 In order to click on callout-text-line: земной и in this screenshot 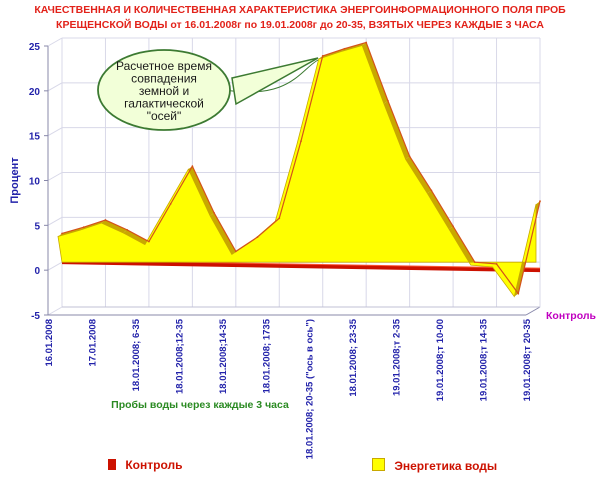, I will do `click(164, 91)`.